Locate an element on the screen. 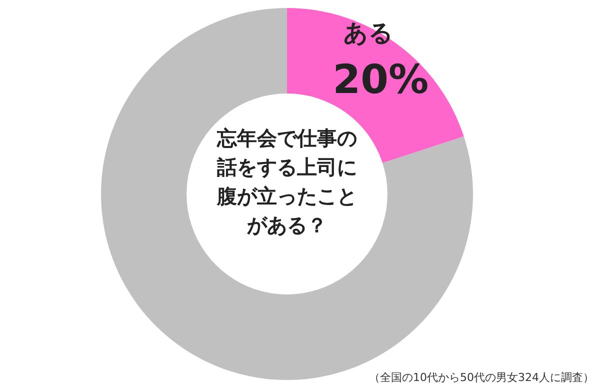 The image size is (600, 388). data-label: 20% is located at coordinates (380, 80).